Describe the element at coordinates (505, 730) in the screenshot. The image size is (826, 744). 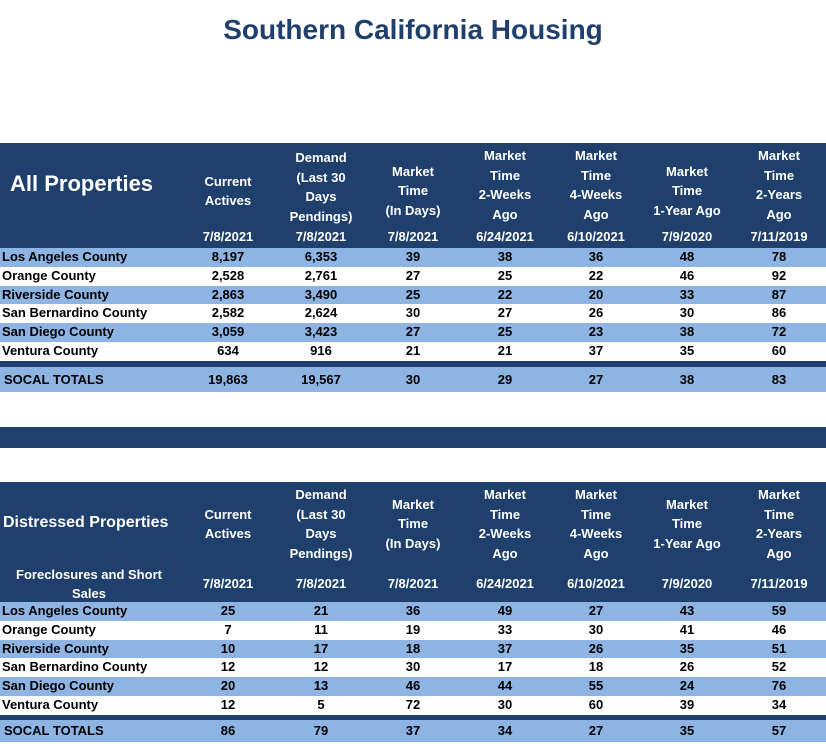
I see `total-cell: 34` at that location.